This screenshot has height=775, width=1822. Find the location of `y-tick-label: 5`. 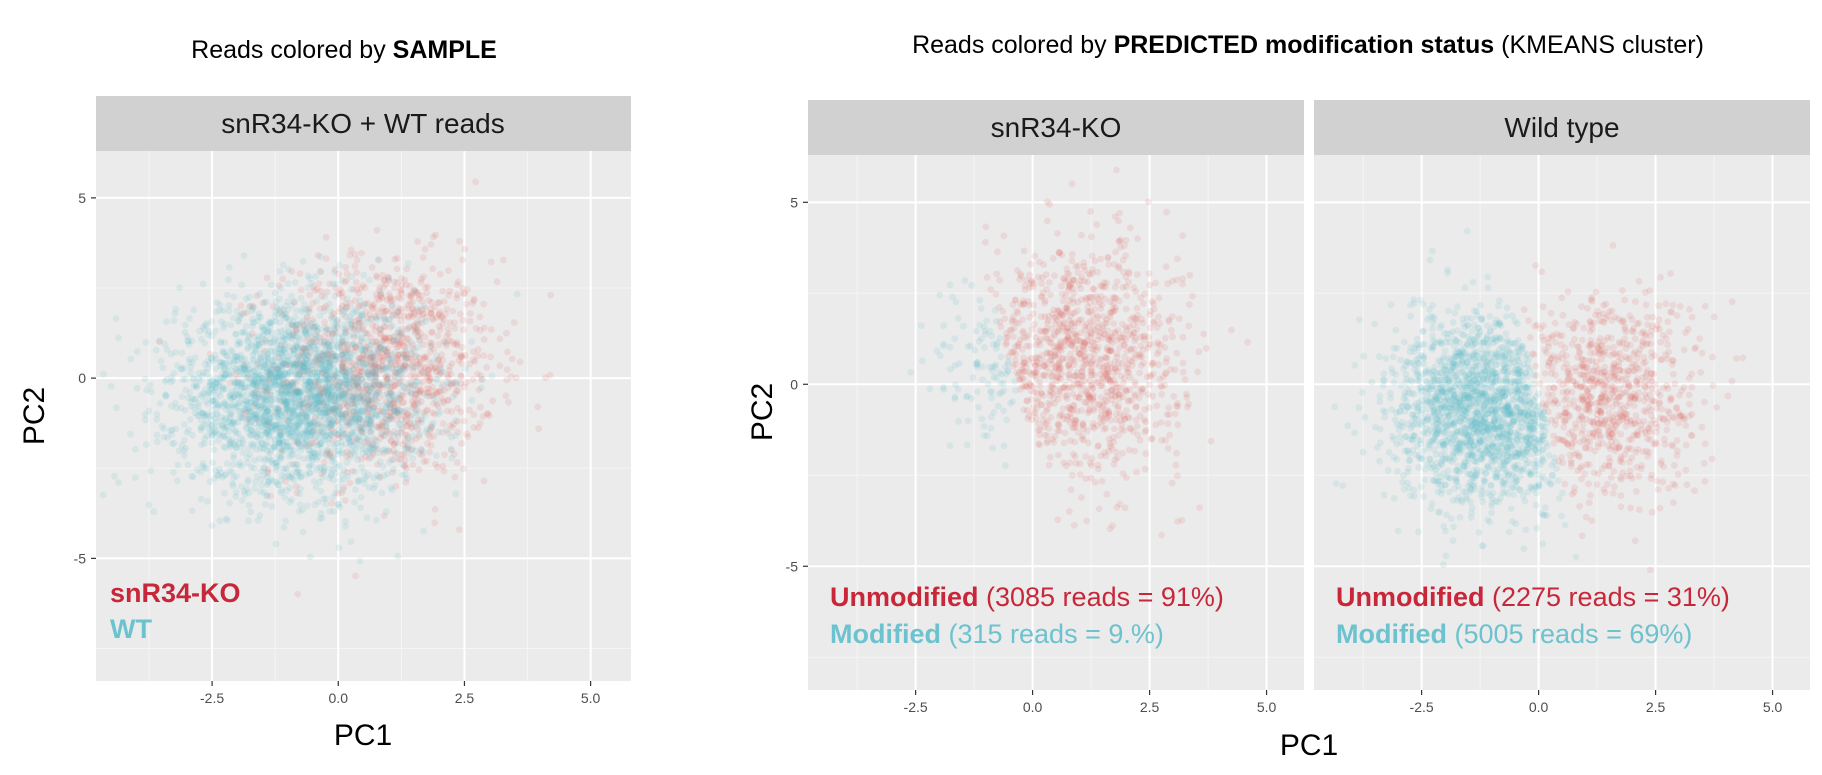

y-tick-label: 5 is located at coordinates (82, 198).